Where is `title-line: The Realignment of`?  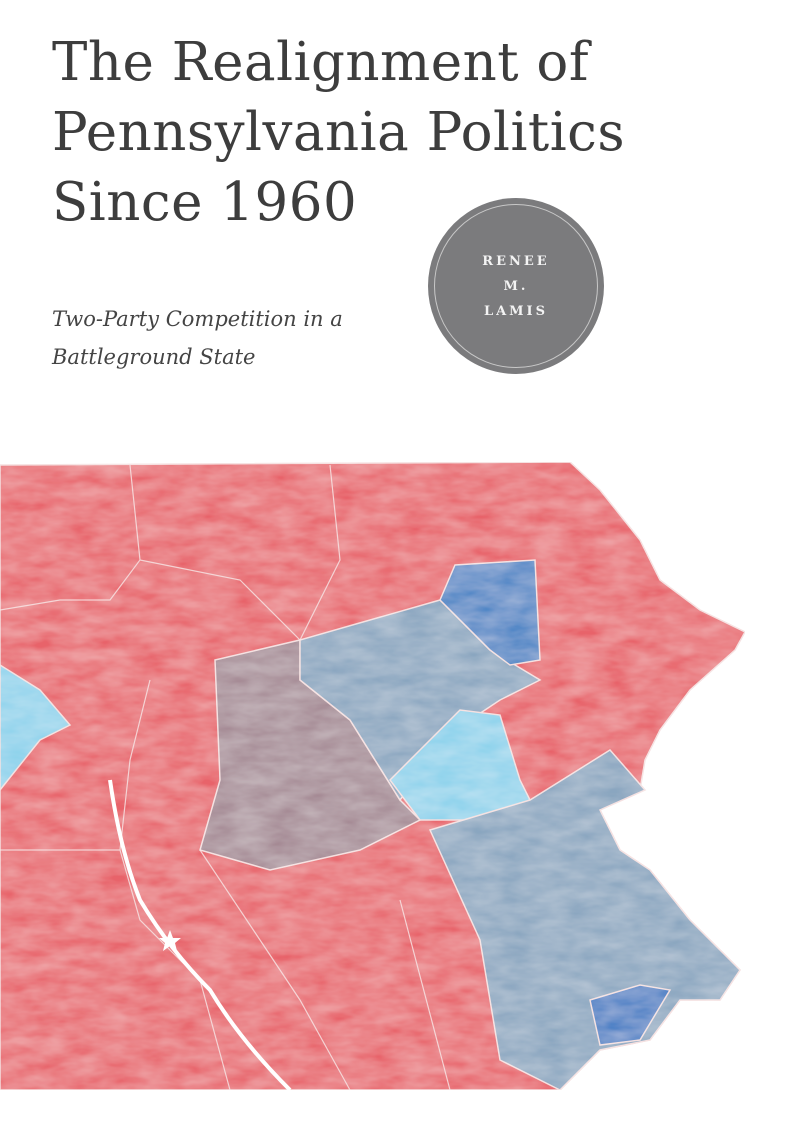 title-line: The Realignment of is located at coordinates (320, 62).